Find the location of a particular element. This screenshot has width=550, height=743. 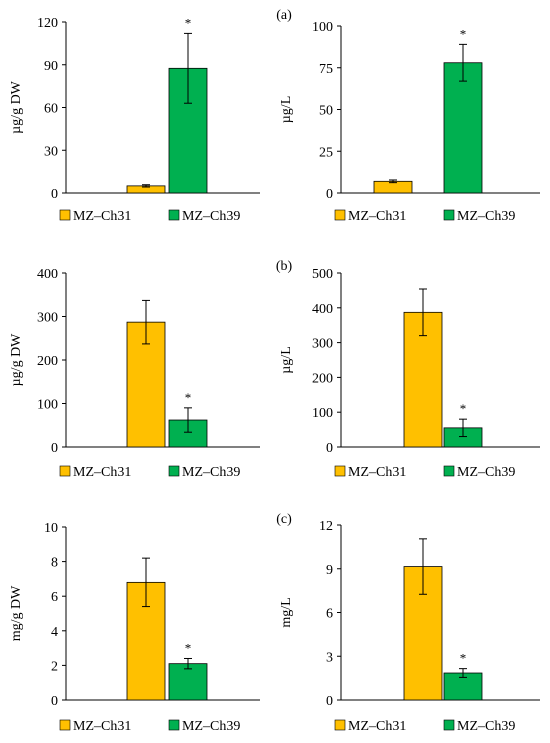

y-tick-label: 12 is located at coordinates (326, 526).